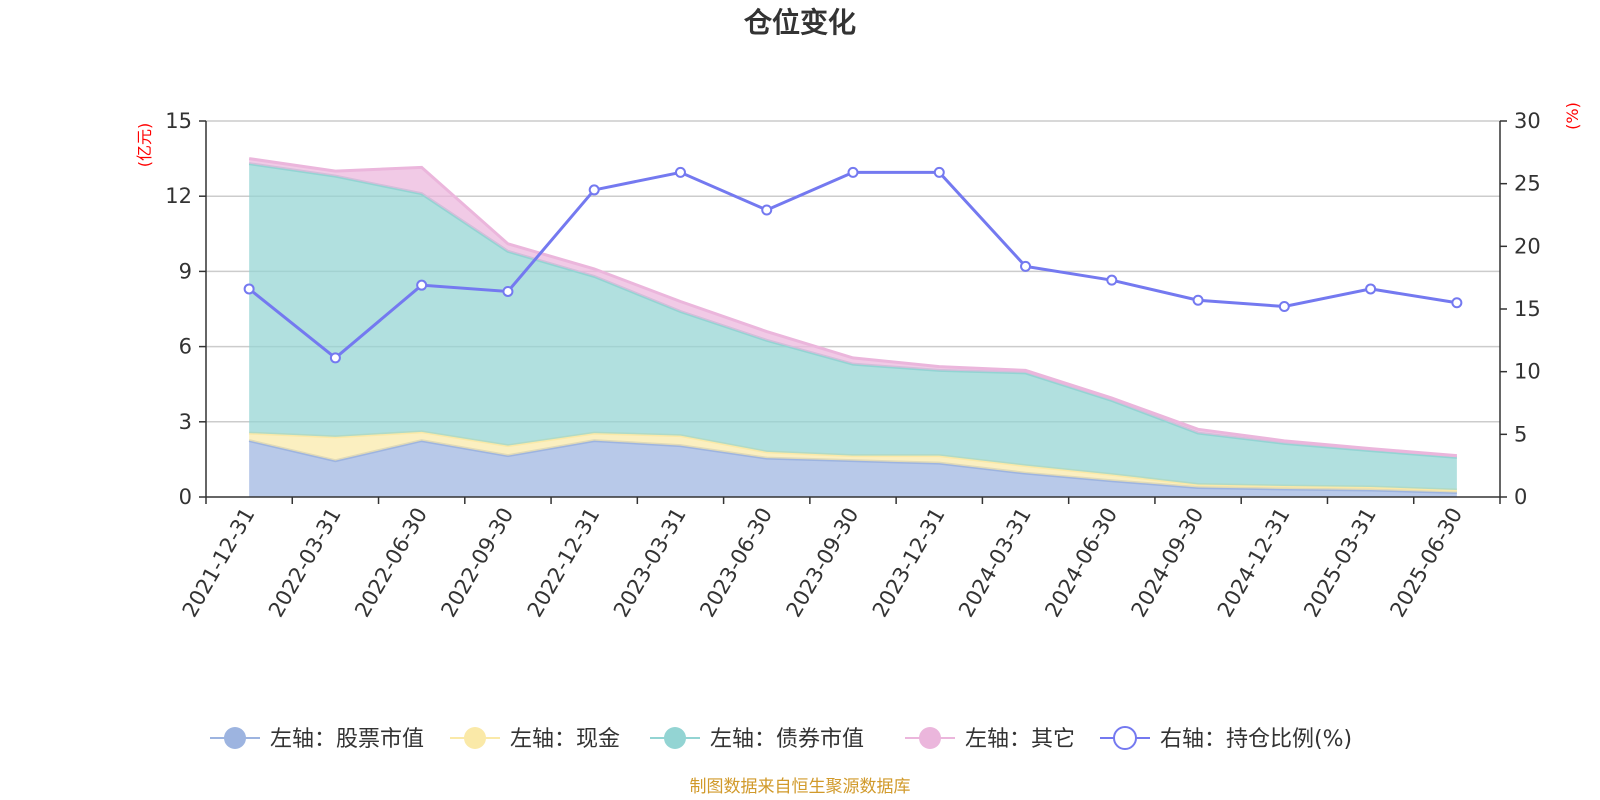  I want to click on legend-label: 左轴：现金, so click(565, 739).